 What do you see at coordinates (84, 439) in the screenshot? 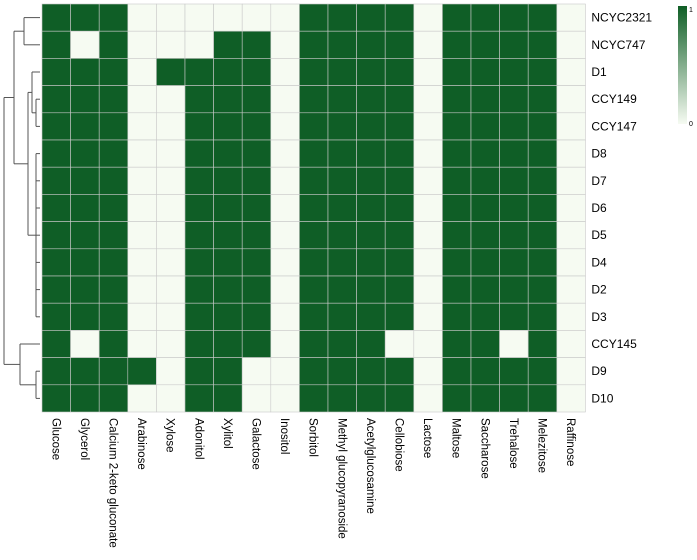
I see `column-label: Glycerol` at bounding box center [84, 439].